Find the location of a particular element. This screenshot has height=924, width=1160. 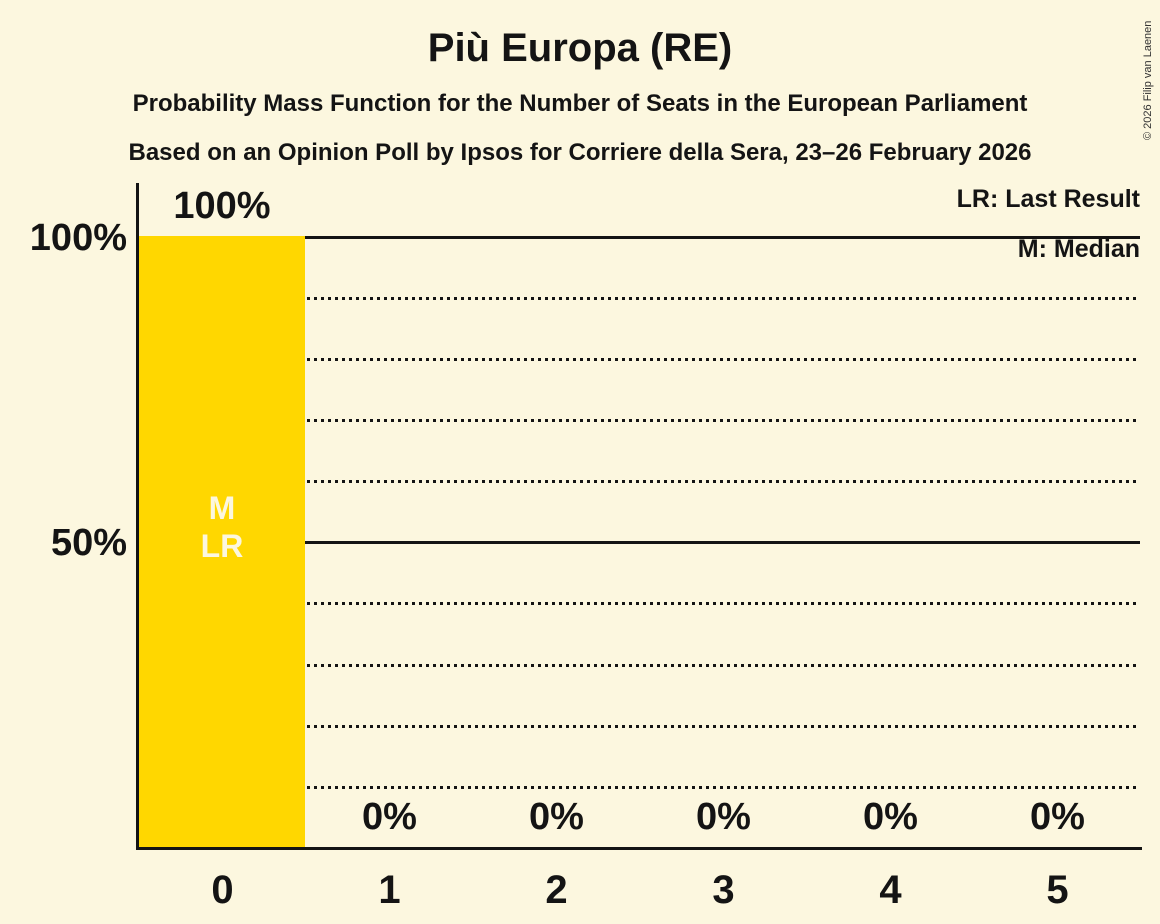

x-axis-line is located at coordinates (639, 848).